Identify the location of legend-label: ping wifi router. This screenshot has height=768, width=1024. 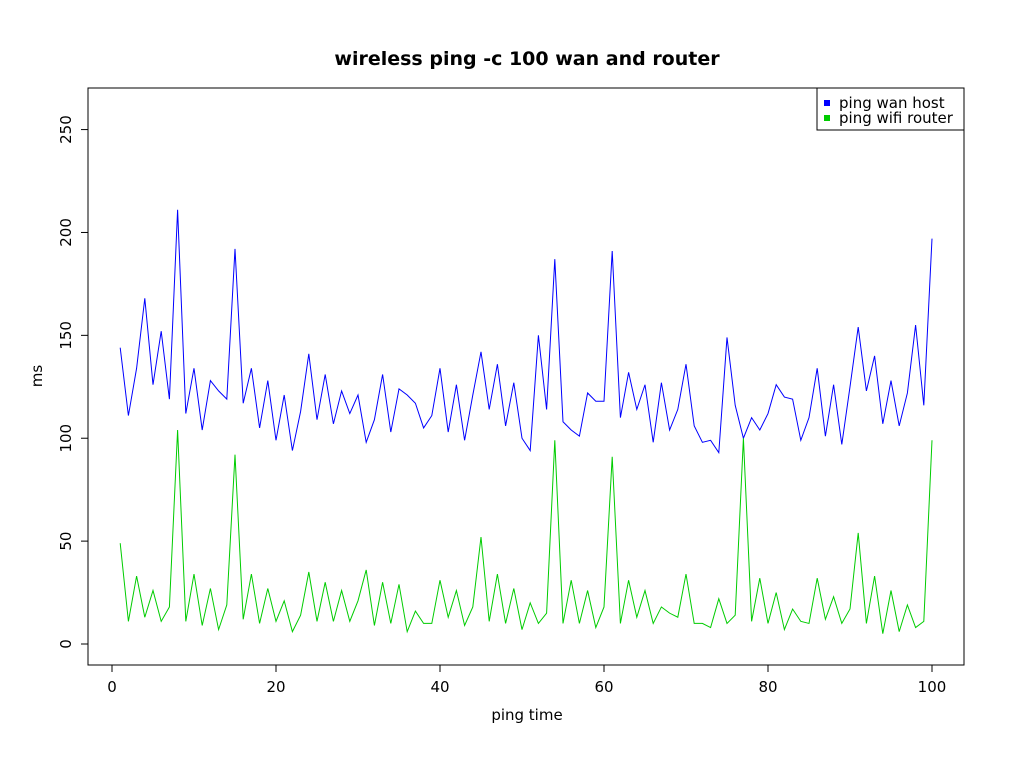
(896, 118).